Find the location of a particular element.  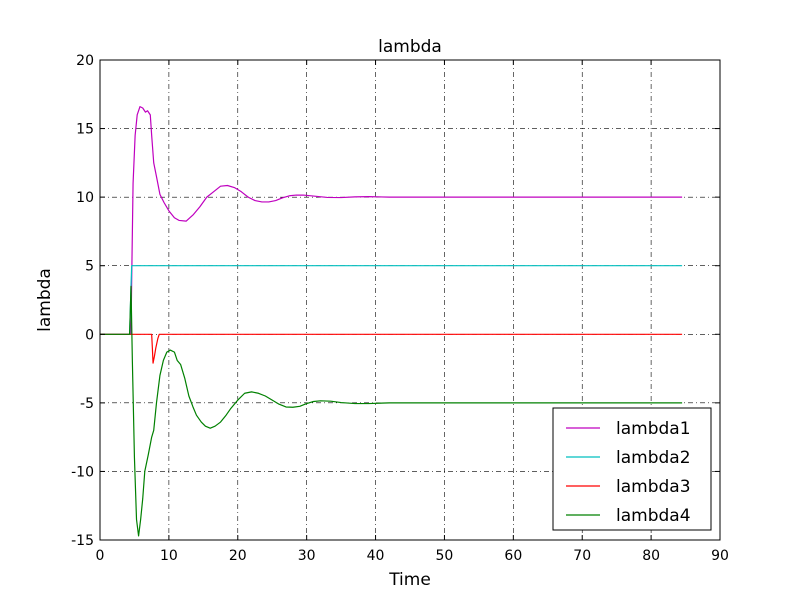

legend-box is located at coordinates (632, 469).